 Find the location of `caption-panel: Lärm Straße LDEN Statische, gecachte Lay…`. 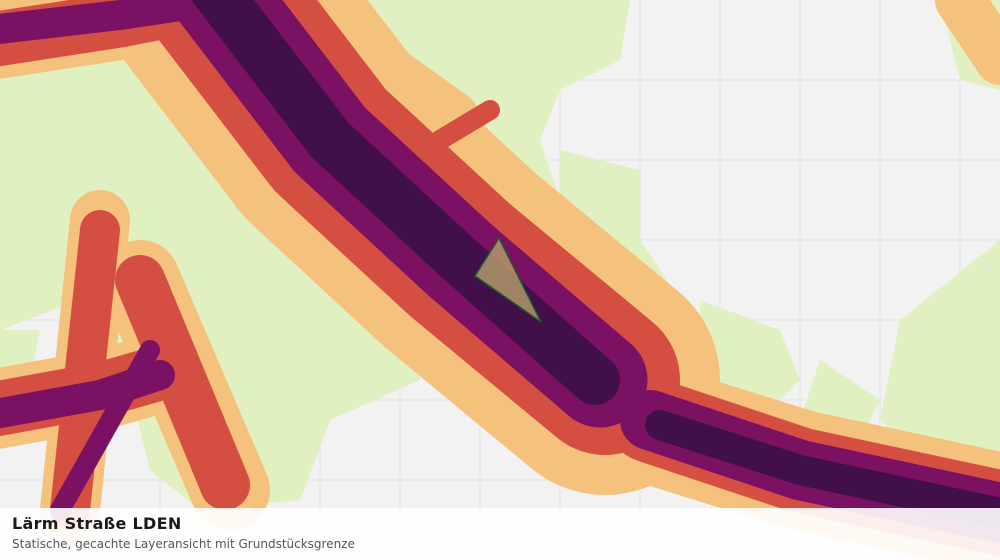

caption-panel: Lärm Straße LDEN Statische, gecachte Lay… is located at coordinates (500, 534).